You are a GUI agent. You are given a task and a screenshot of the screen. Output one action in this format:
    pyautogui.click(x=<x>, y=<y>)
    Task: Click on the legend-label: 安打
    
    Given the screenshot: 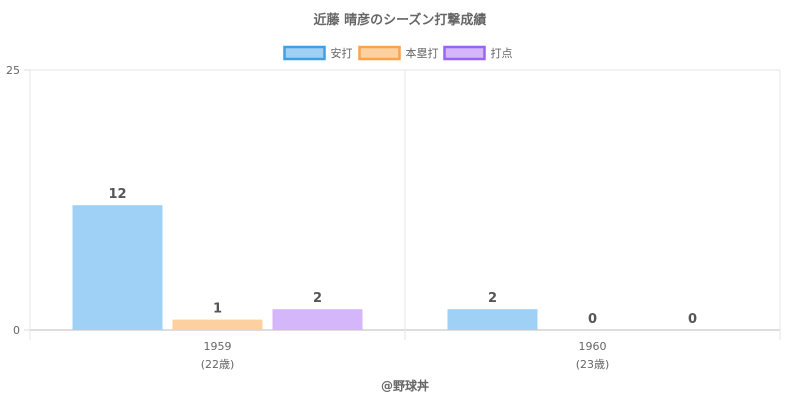 What is the action you would take?
    pyautogui.click(x=342, y=53)
    